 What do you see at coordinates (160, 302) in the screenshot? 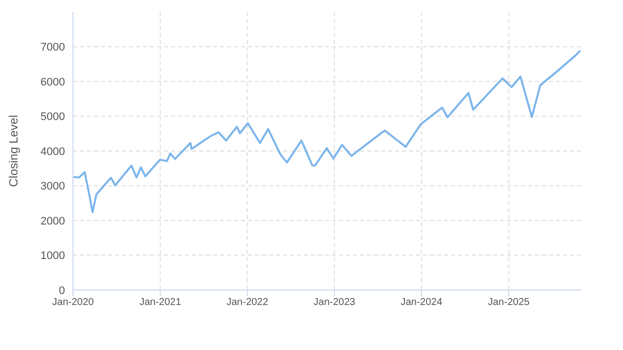
I see `x-tick-label: Jan-2021` at bounding box center [160, 302].